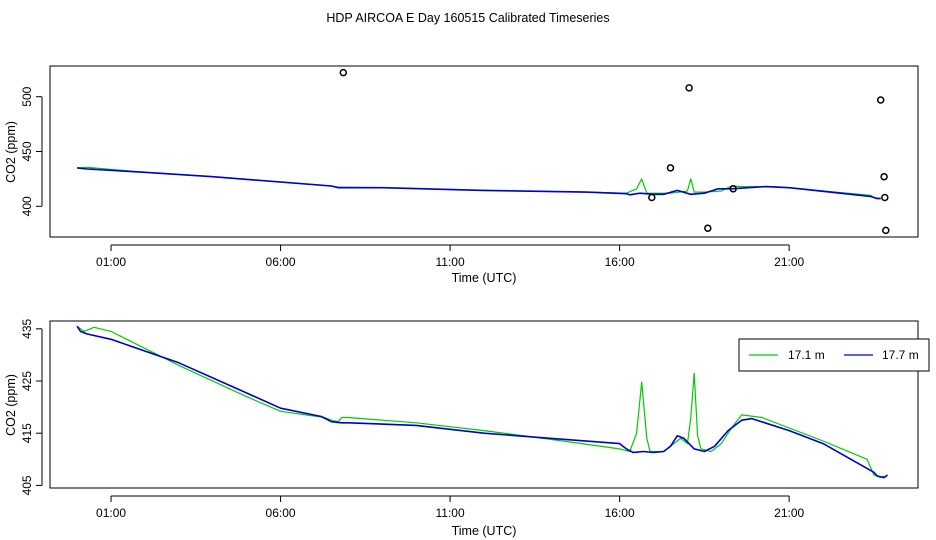  What do you see at coordinates (31, 406) in the screenshot?
I see `bottom-y-axis: 405 415 425 435` at bounding box center [31, 406].